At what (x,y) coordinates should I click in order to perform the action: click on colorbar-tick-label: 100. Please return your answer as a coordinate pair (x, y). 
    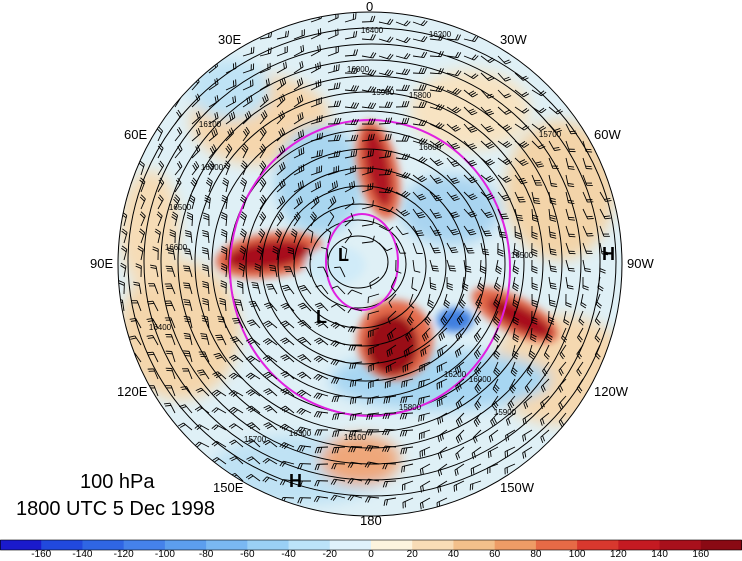
    Looking at the image, I should click on (577, 554).